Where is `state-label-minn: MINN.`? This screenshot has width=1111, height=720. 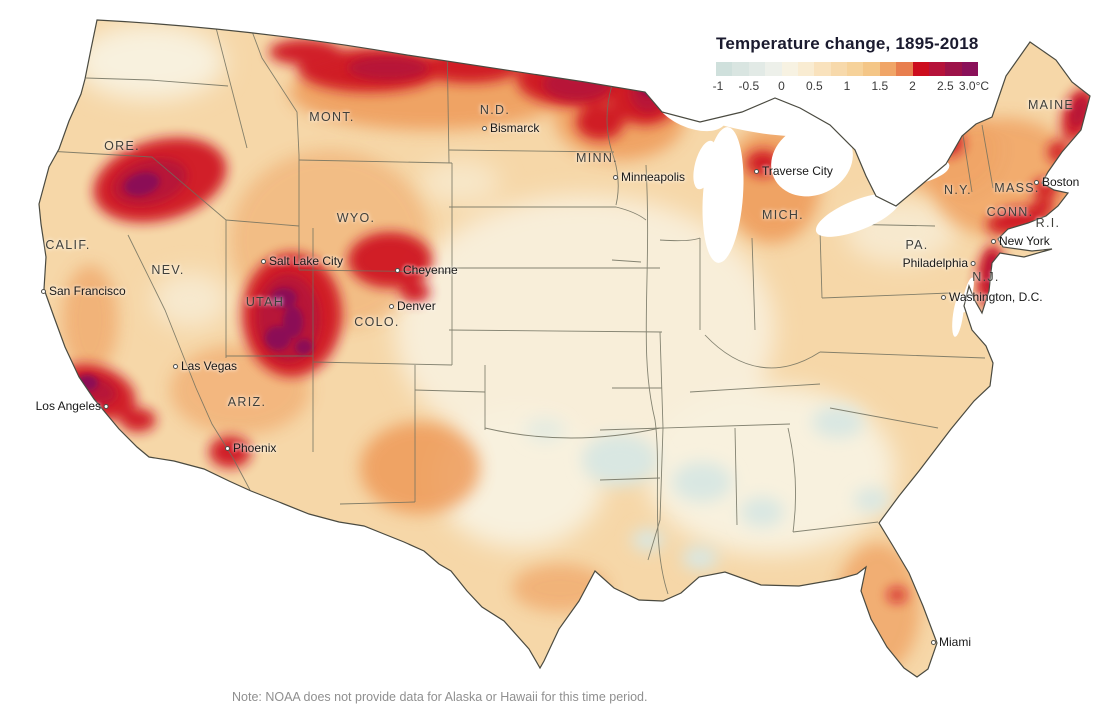 state-label-minn: MINN. is located at coordinates (597, 158).